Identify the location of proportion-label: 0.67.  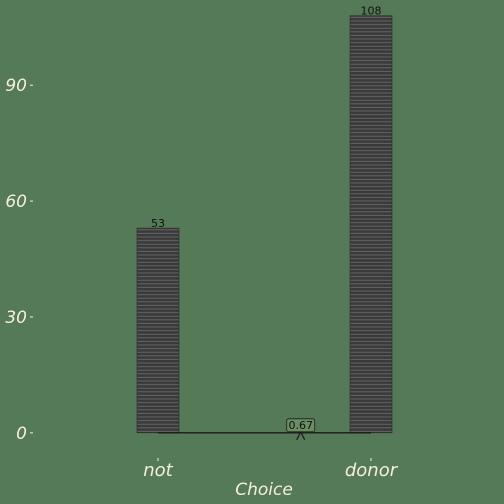
(300, 425).